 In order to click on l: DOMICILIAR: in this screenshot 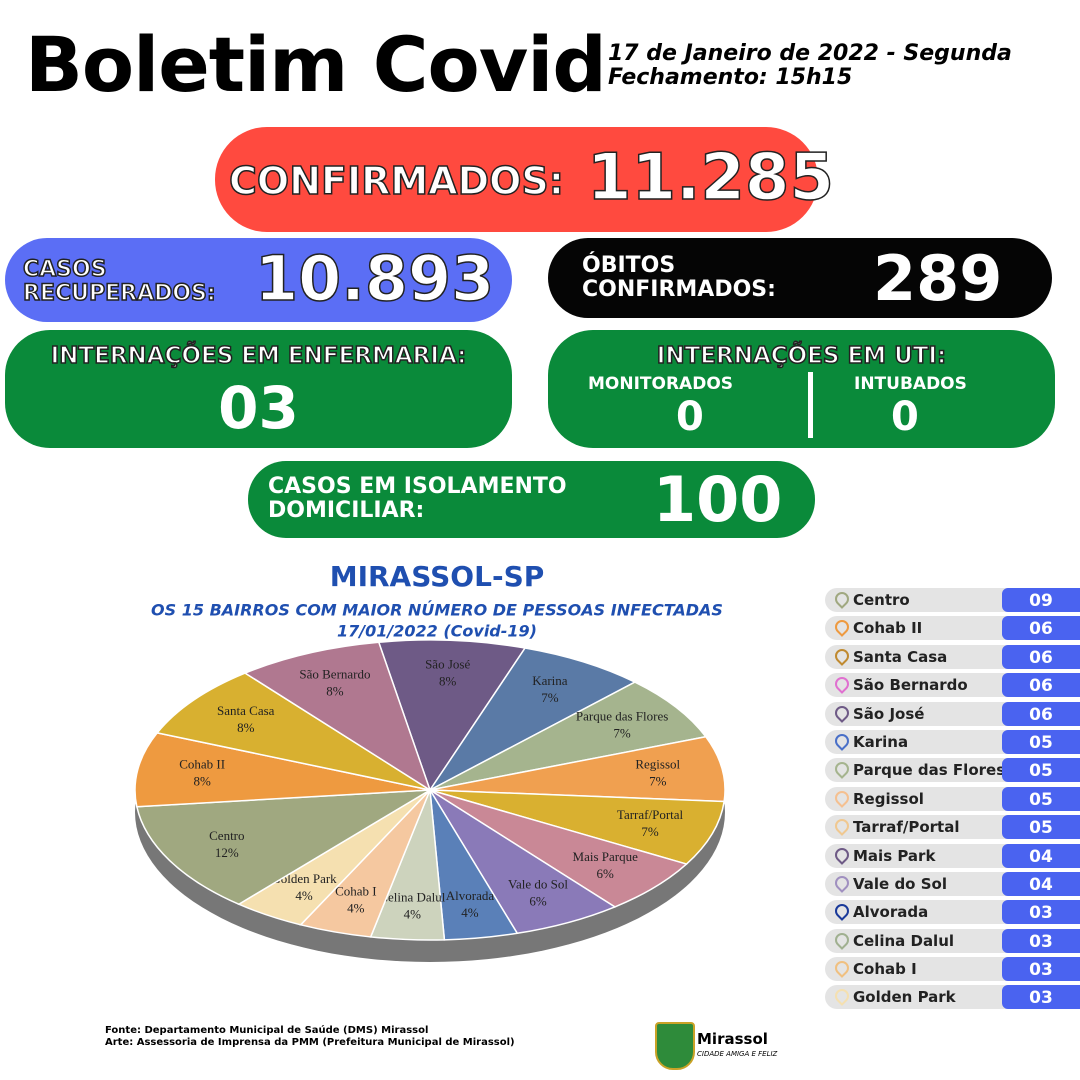, I will do `click(346, 510)`.